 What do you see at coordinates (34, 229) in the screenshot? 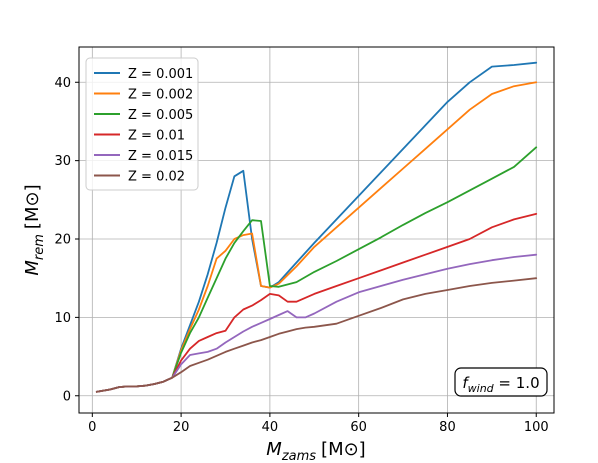
I see `y-axis-label: Mrem[M⊙]` at bounding box center [34, 229].